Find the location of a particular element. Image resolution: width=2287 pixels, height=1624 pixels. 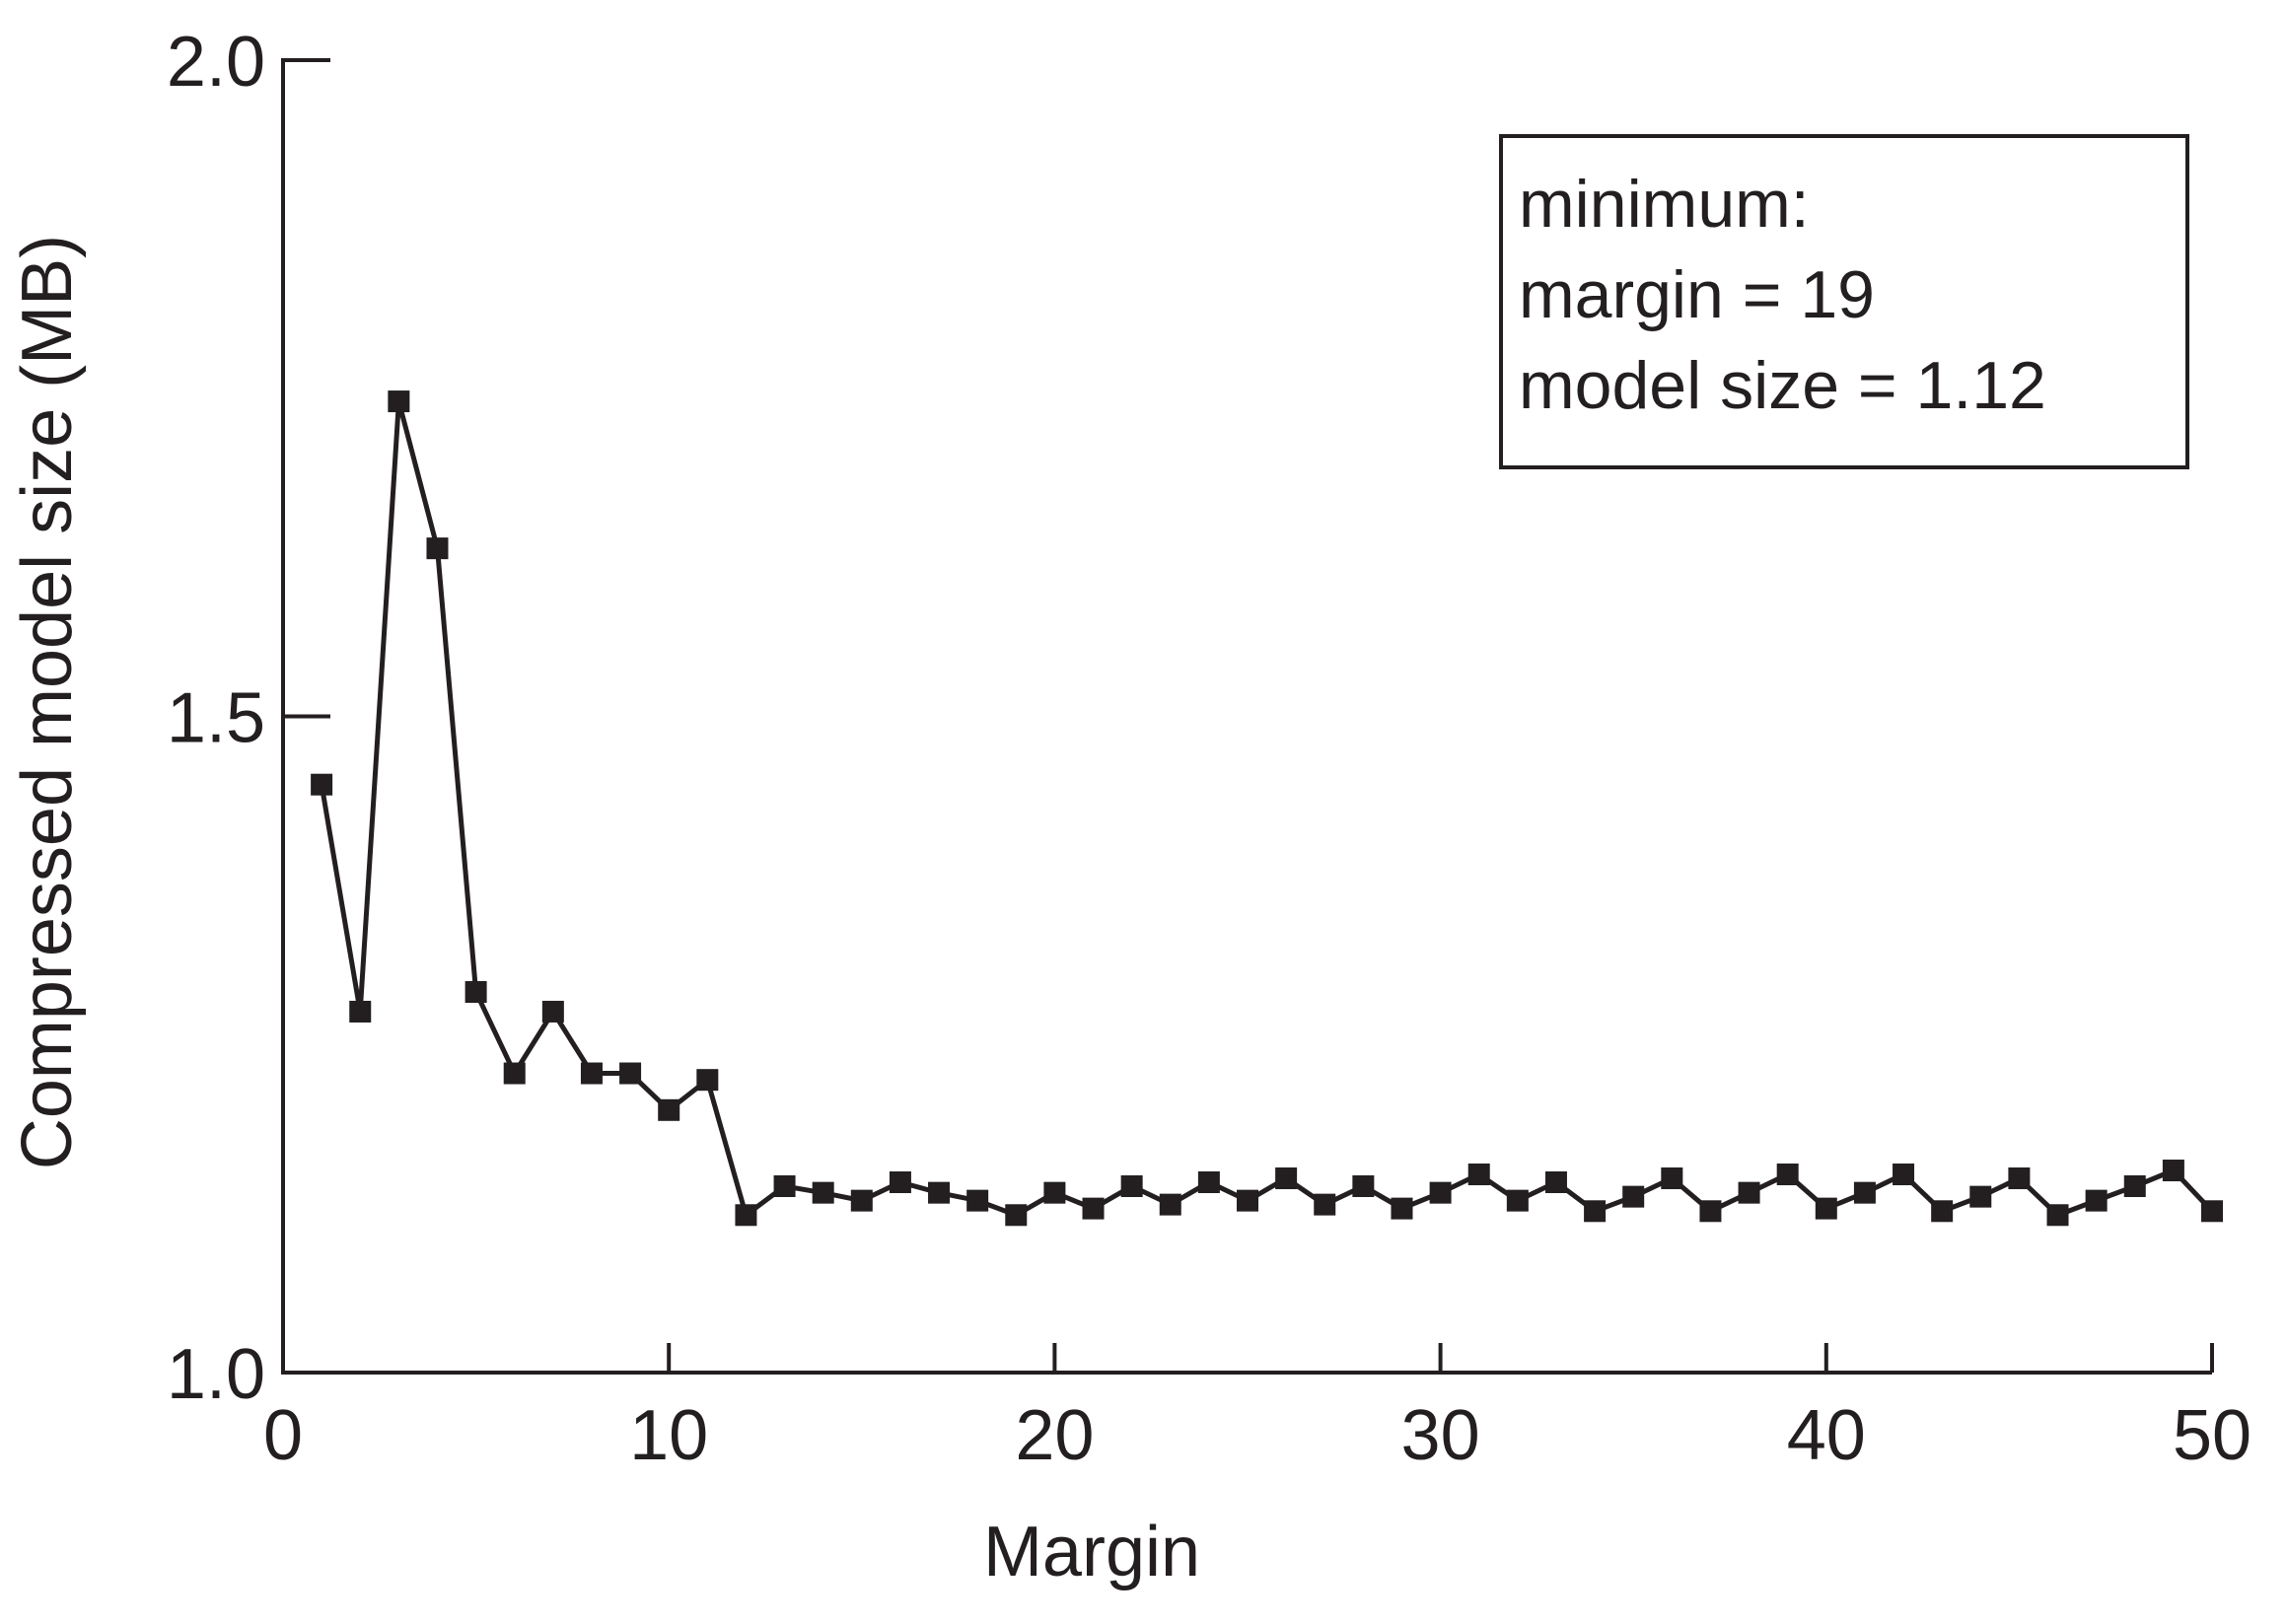

x-tick-label: 0 is located at coordinates (283, 1436).